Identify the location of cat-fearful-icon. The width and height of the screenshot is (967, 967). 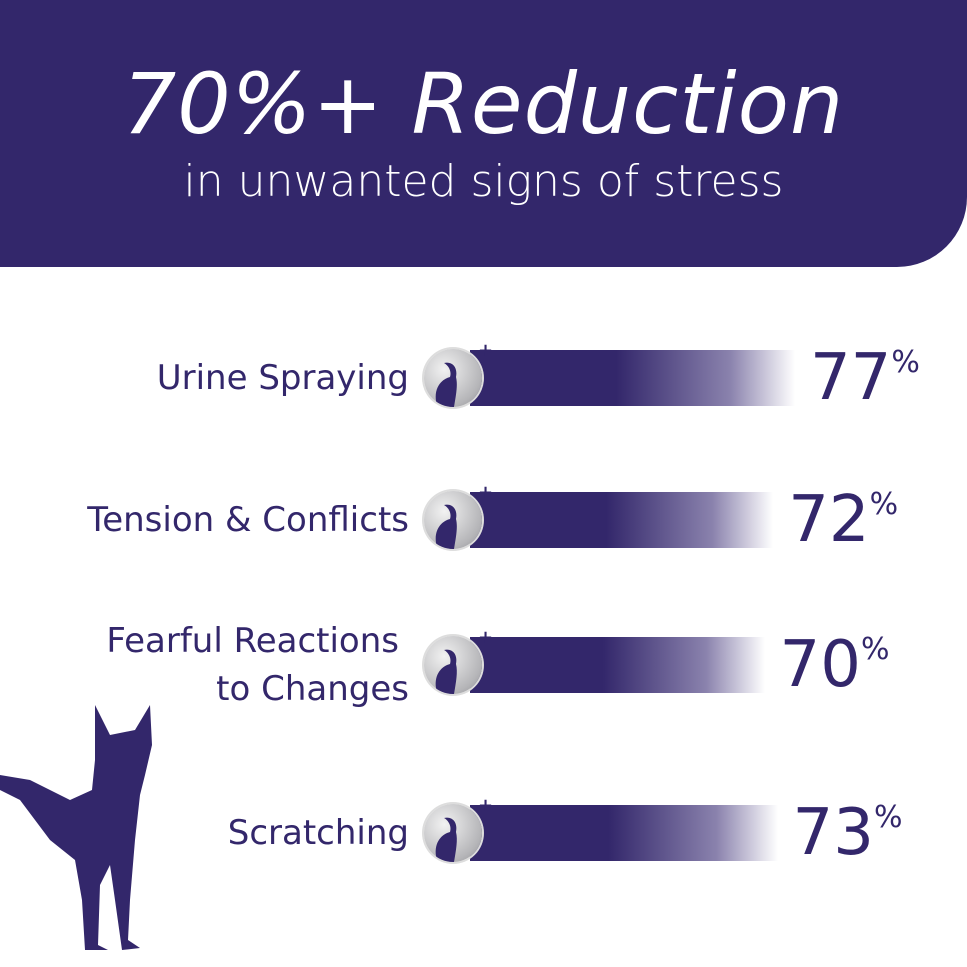
(453, 665).